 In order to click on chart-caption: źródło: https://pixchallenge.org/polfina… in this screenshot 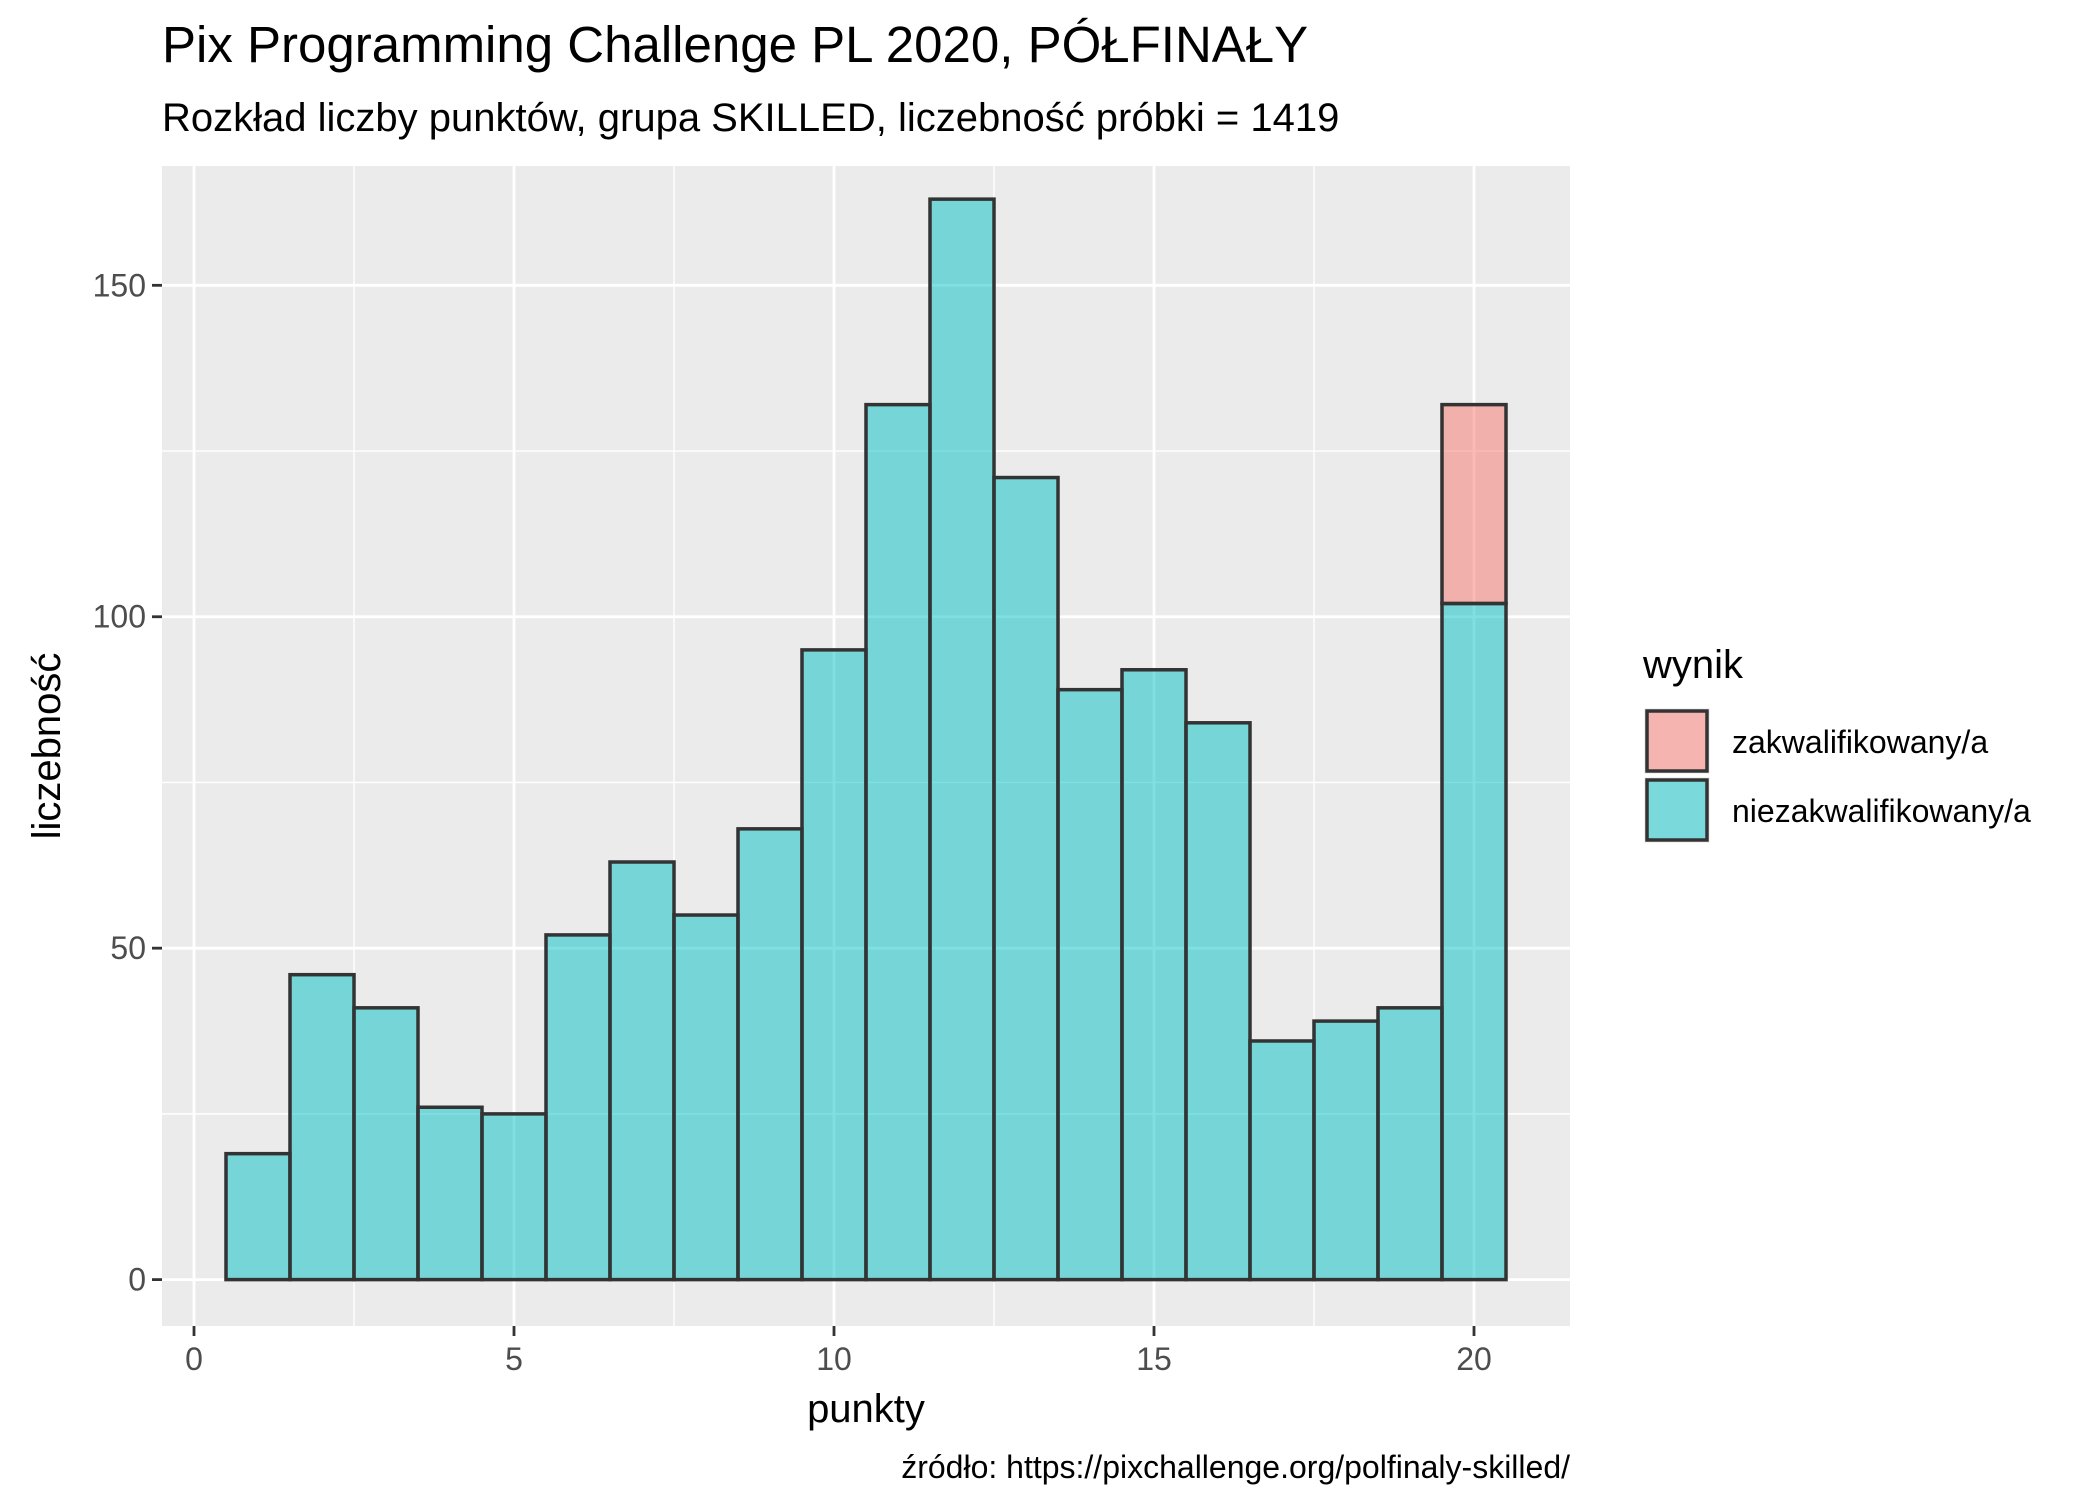, I will do `click(1235, 1467)`.